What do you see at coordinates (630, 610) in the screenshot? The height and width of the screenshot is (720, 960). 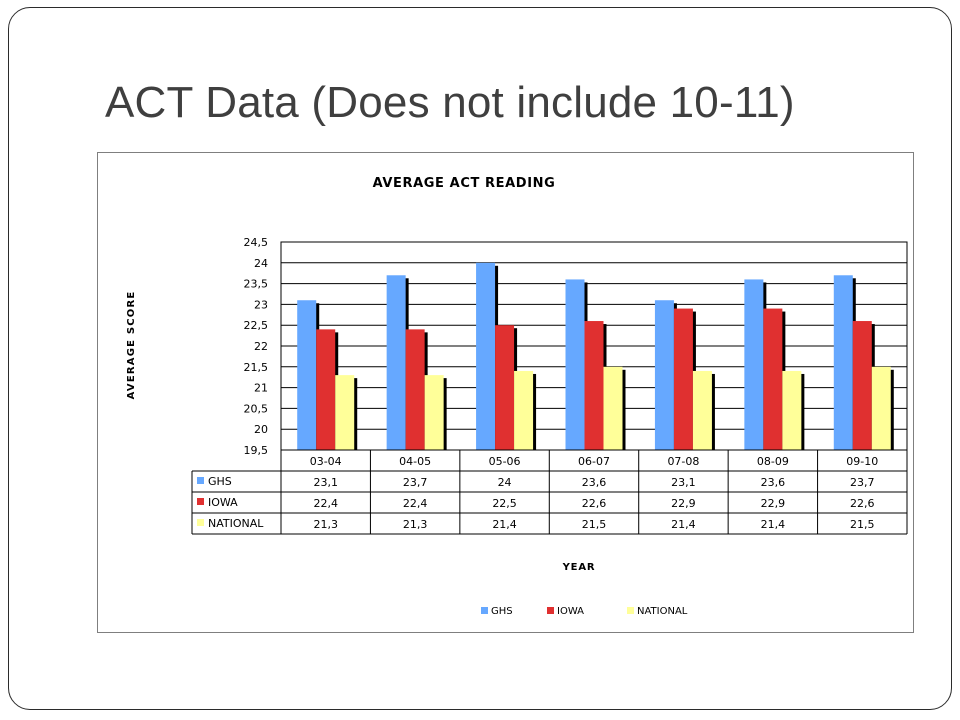 I see `legend-swatch-national` at bounding box center [630, 610].